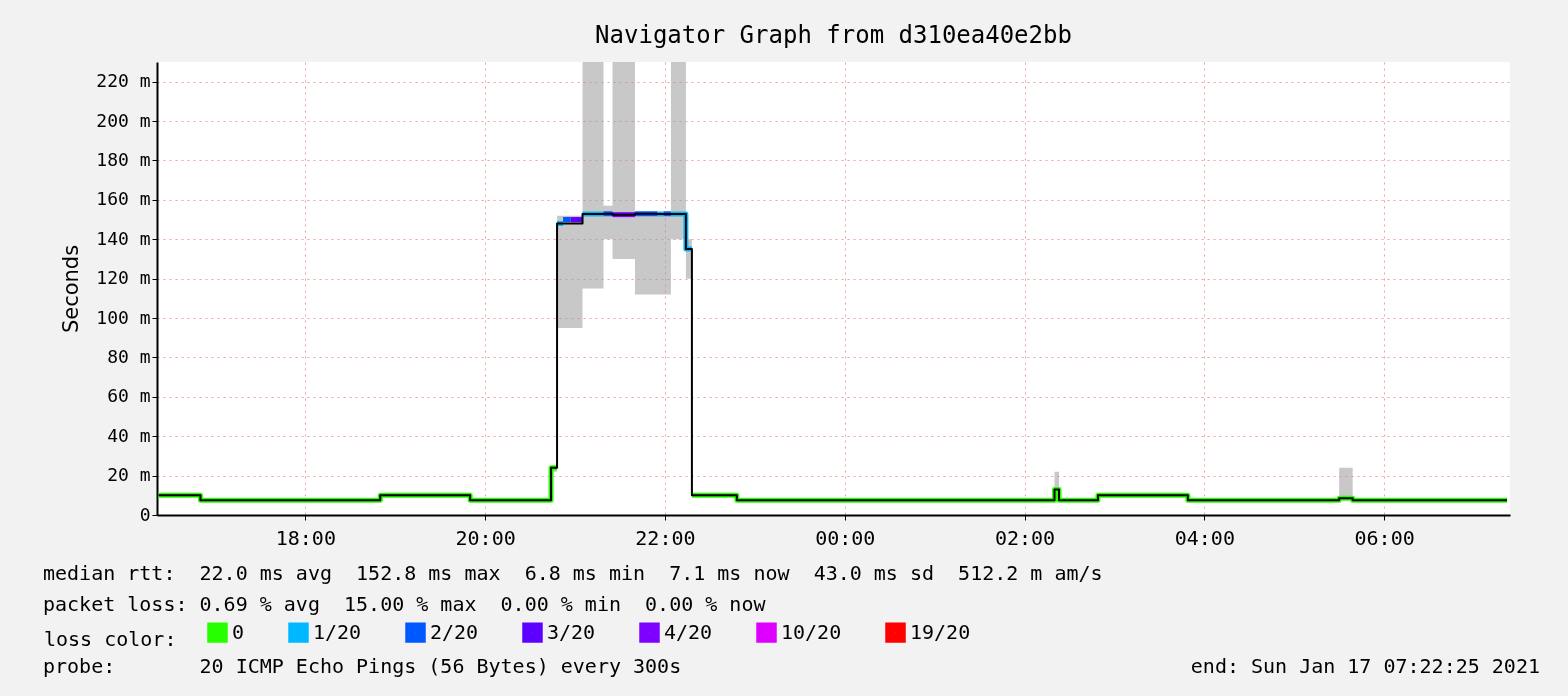 The height and width of the screenshot is (696, 1568). Describe the element at coordinates (1365, 666) in the screenshot. I see `text: end: Sun Jan 17 07:22:25 2021` at that location.